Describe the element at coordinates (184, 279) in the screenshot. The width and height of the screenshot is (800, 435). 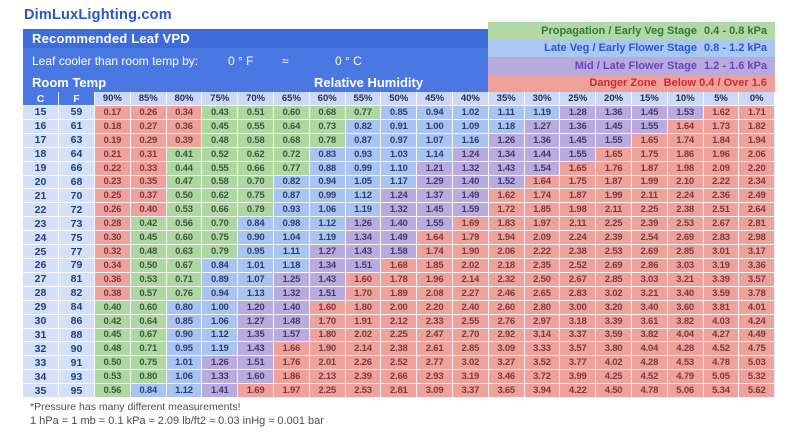
I see `vpd-cell: 0.71` at that location.